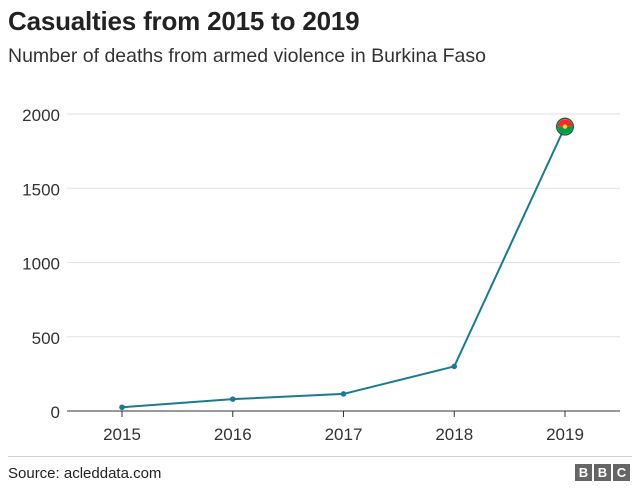 This screenshot has height=488, width=640. Describe the element at coordinates (55, 412) in the screenshot. I see `y-tick-label: 0` at that location.